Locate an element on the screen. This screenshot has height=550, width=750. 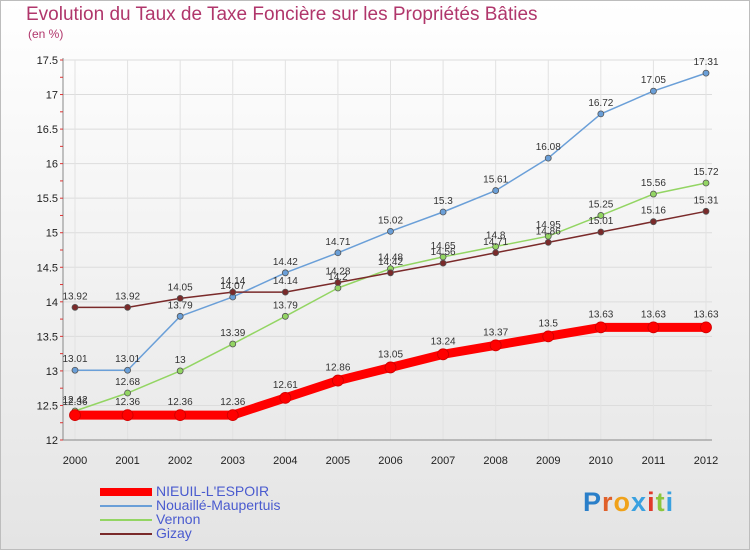
legend-swatch-nieuil is located at coordinates (126, 492).